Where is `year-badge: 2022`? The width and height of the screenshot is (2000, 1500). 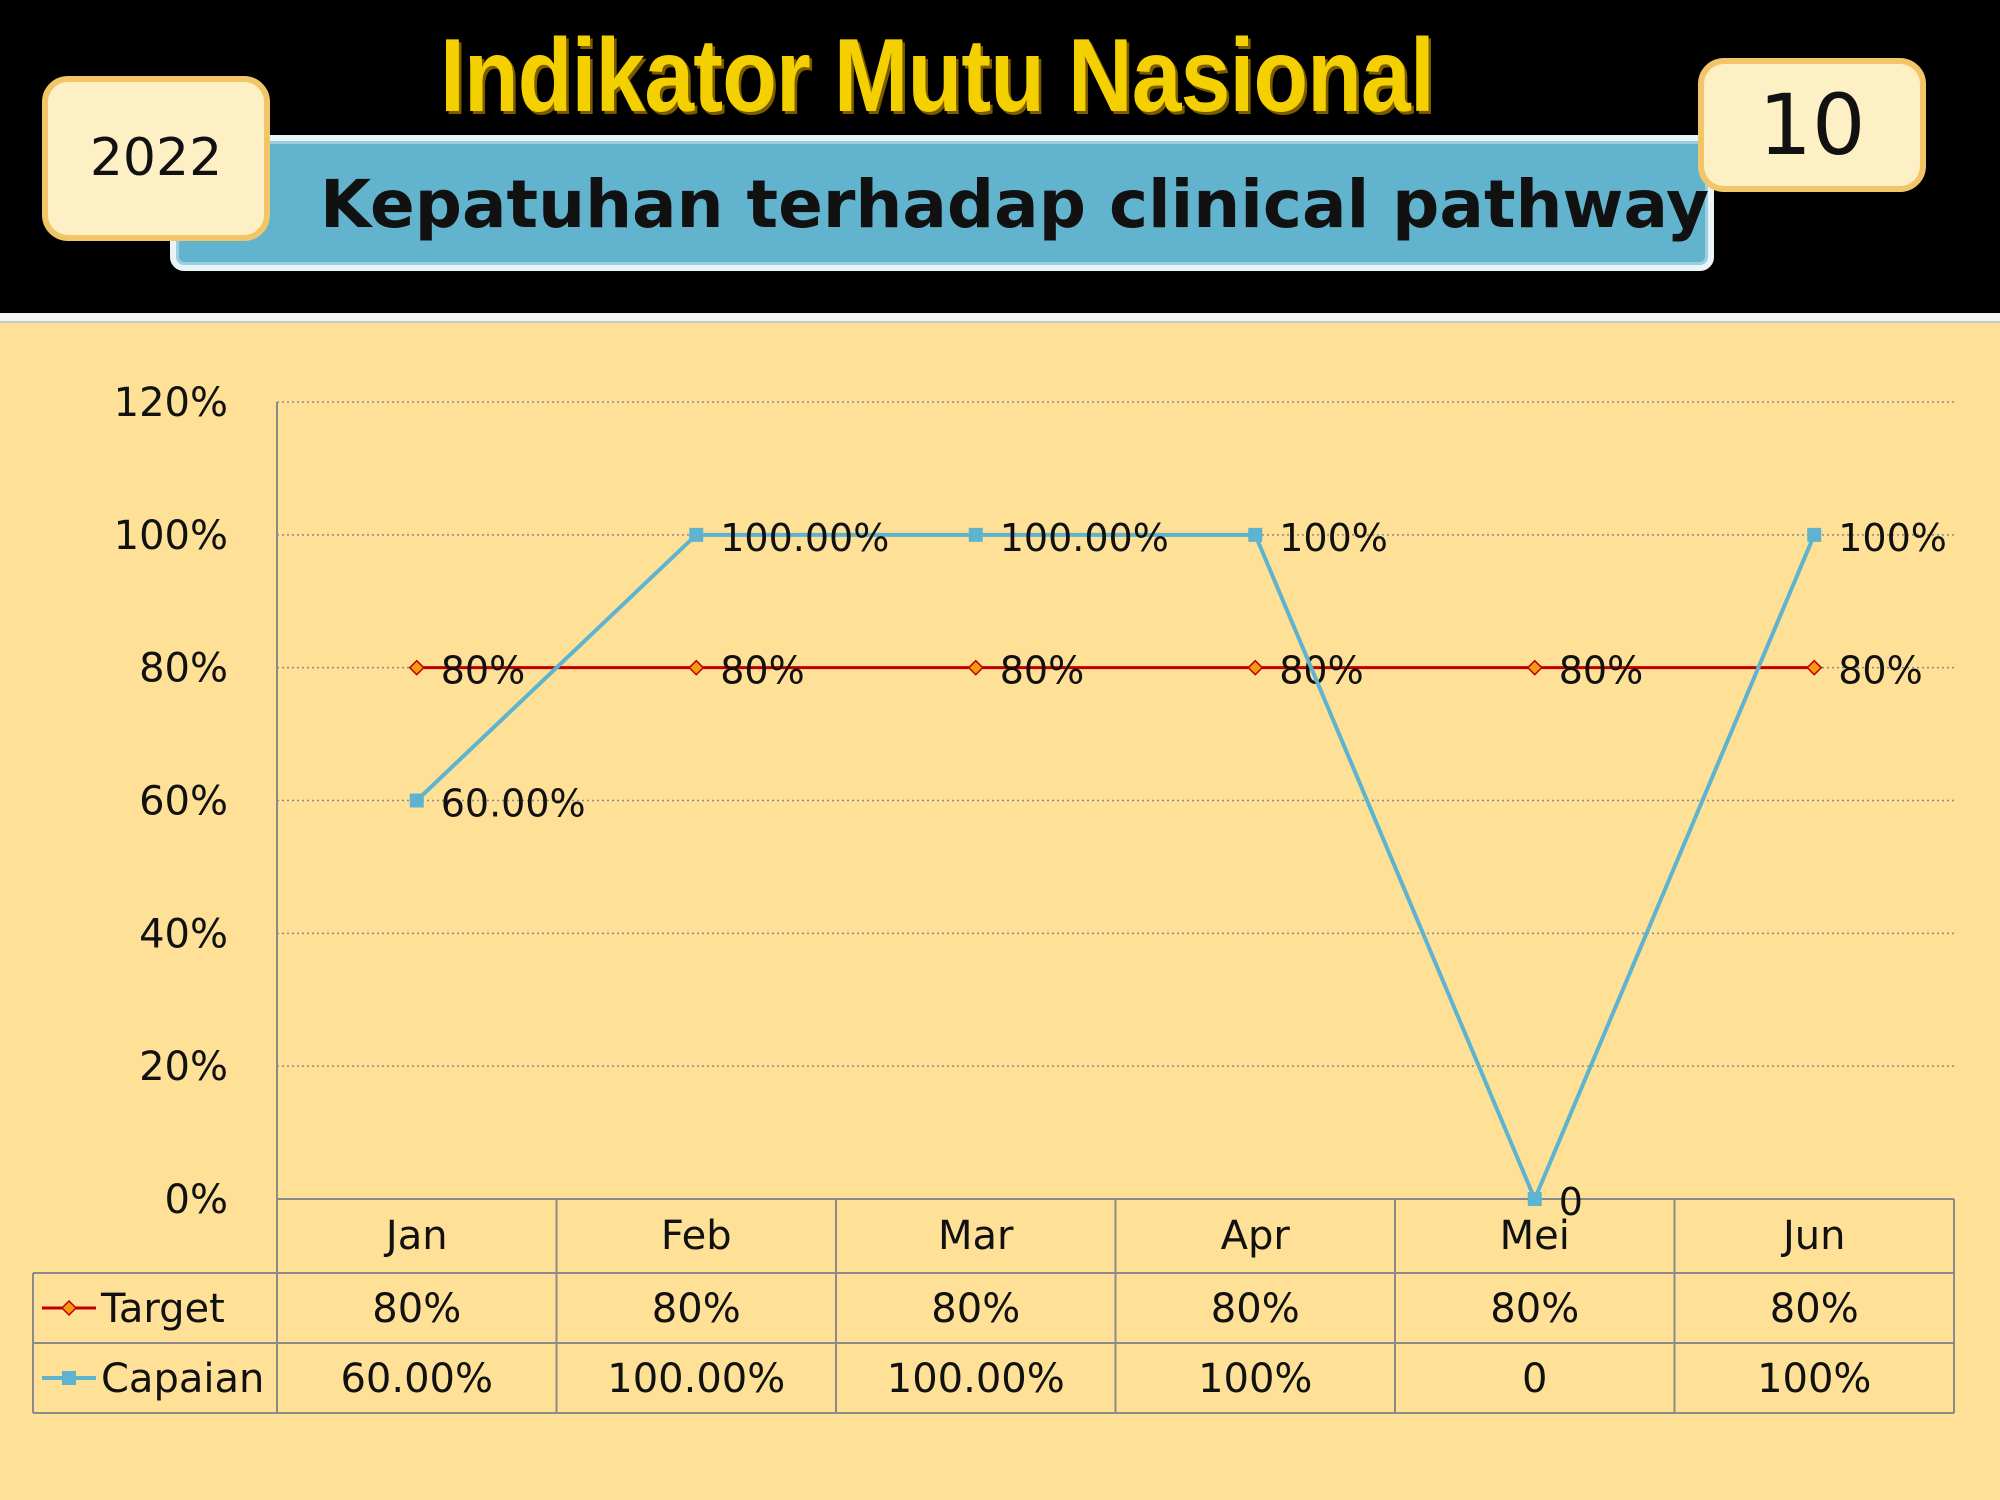
year-badge: 2022 is located at coordinates (156, 158).